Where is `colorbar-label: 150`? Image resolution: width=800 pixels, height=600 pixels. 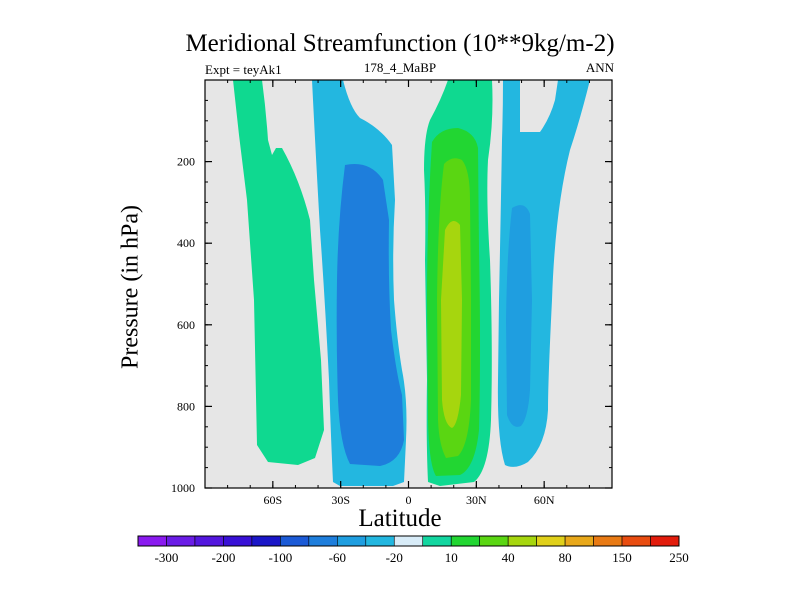 colorbar-label: 150 is located at coordinates (622, 557).